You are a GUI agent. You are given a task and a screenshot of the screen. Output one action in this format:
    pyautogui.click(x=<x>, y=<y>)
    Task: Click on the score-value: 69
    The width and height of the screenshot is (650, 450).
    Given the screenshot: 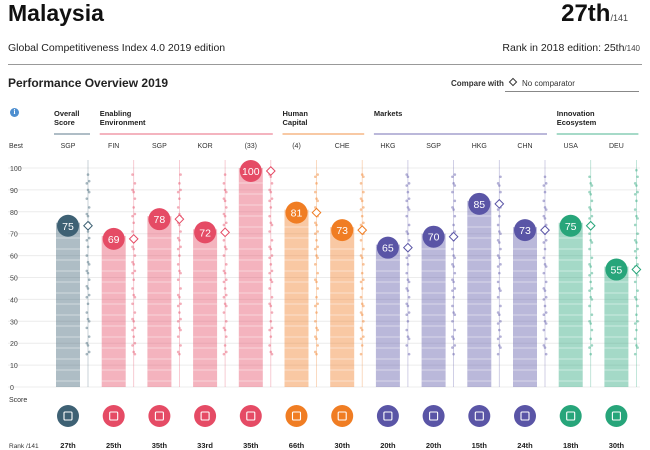 What is the action you would take?
    pyautogui.click(x=114, y=240)
    